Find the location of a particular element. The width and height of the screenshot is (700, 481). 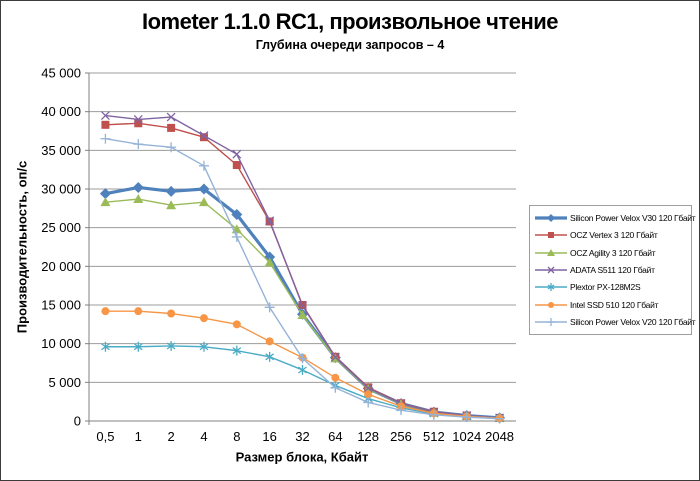

y-tick-label: 30 000 is located at coordinates (61, 189).